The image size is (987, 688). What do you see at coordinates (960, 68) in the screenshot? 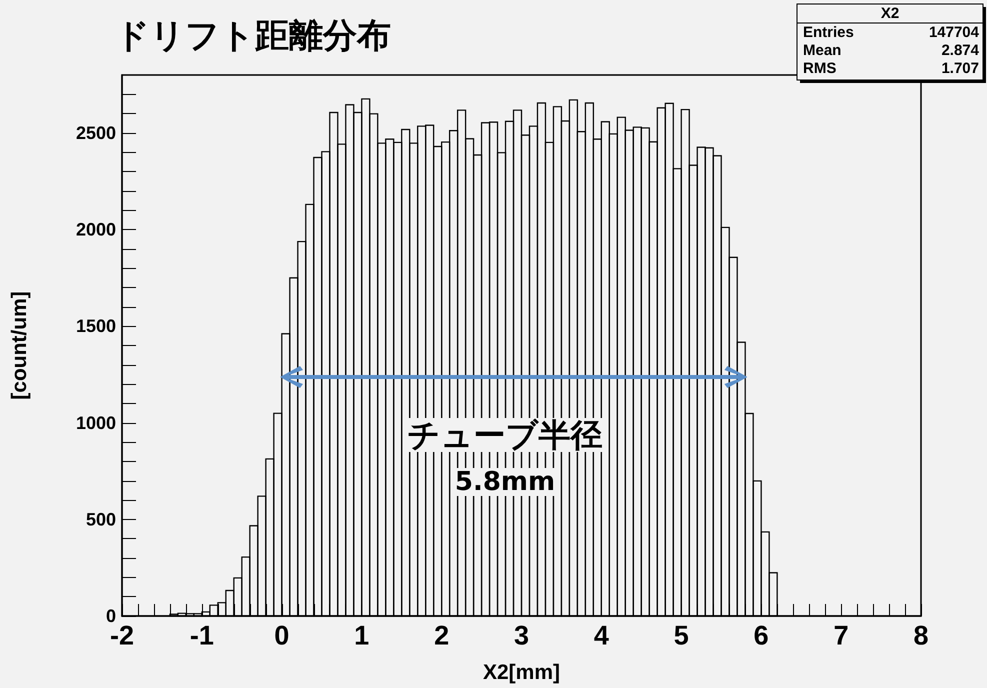
I see `text: 1.707` at bounding box center [960, 68].